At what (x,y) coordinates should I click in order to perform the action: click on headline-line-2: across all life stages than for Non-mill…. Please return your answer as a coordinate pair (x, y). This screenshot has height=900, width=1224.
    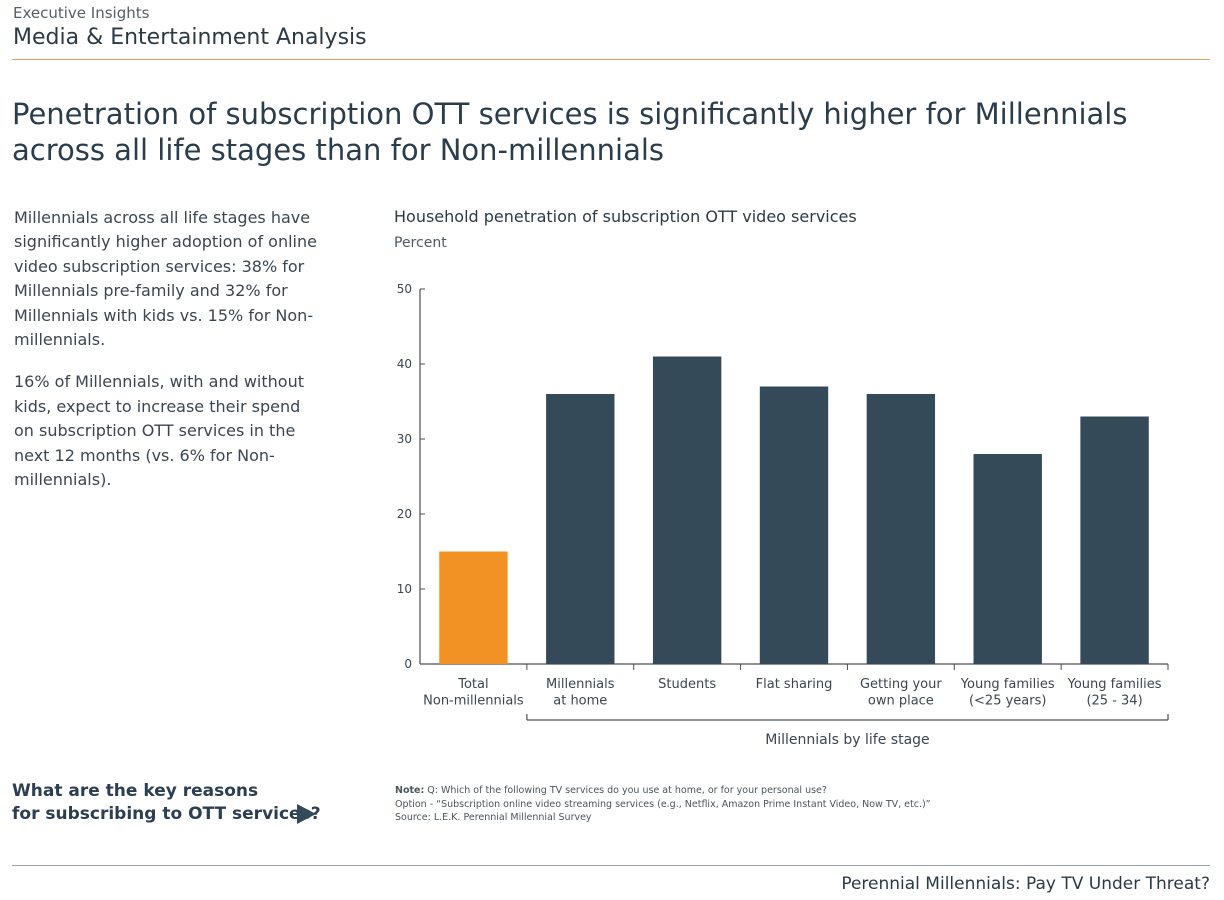
    Looking at the image, I should click on (338, 150).